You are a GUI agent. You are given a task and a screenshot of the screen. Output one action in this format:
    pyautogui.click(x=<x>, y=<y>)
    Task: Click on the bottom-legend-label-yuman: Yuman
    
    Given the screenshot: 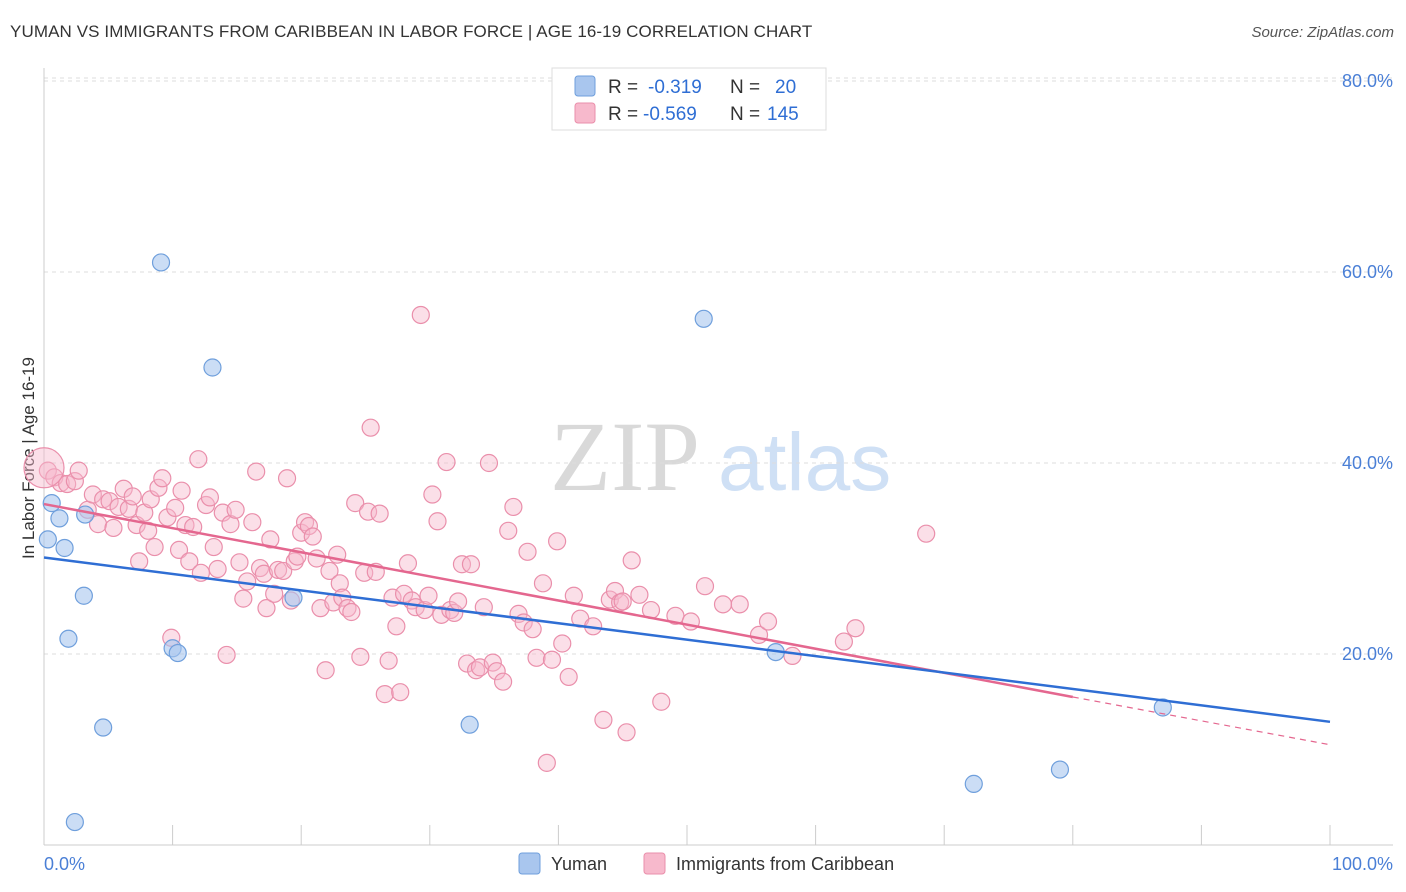 What is the action you would take?
    pyautogui.click(x=579, y=864)
    